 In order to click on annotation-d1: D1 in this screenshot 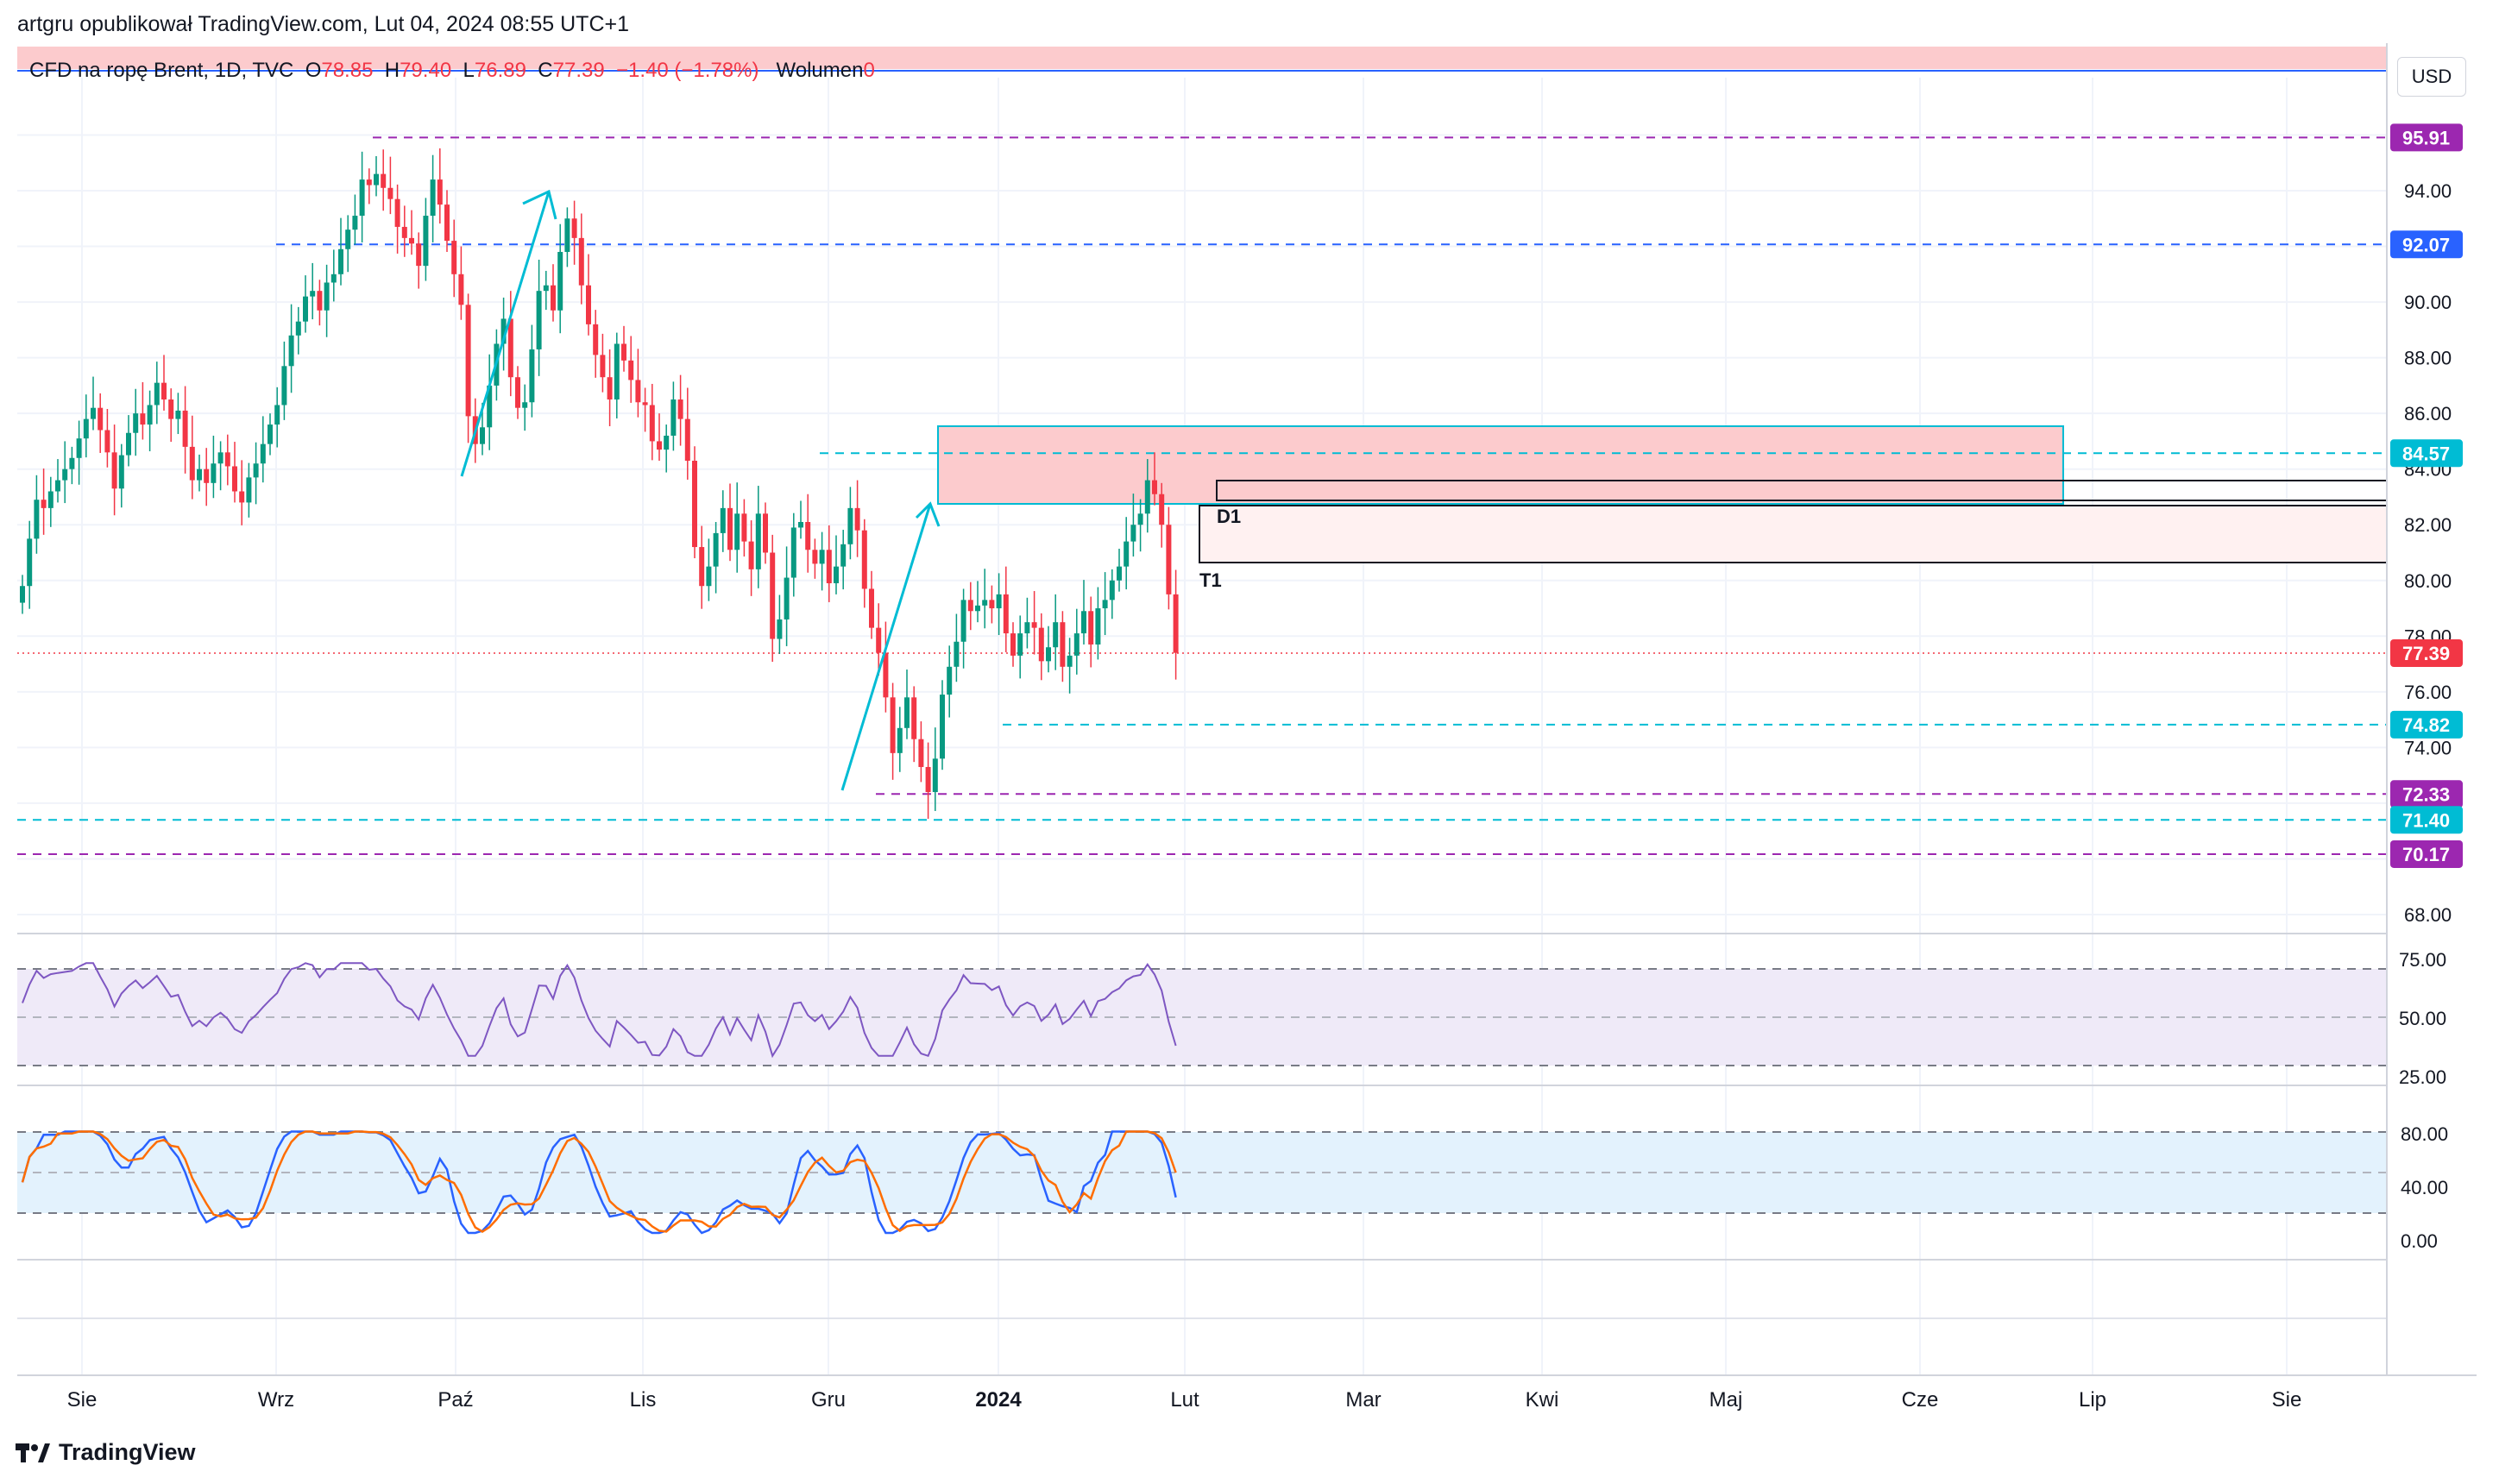, I will do `click(1229, 516)`.